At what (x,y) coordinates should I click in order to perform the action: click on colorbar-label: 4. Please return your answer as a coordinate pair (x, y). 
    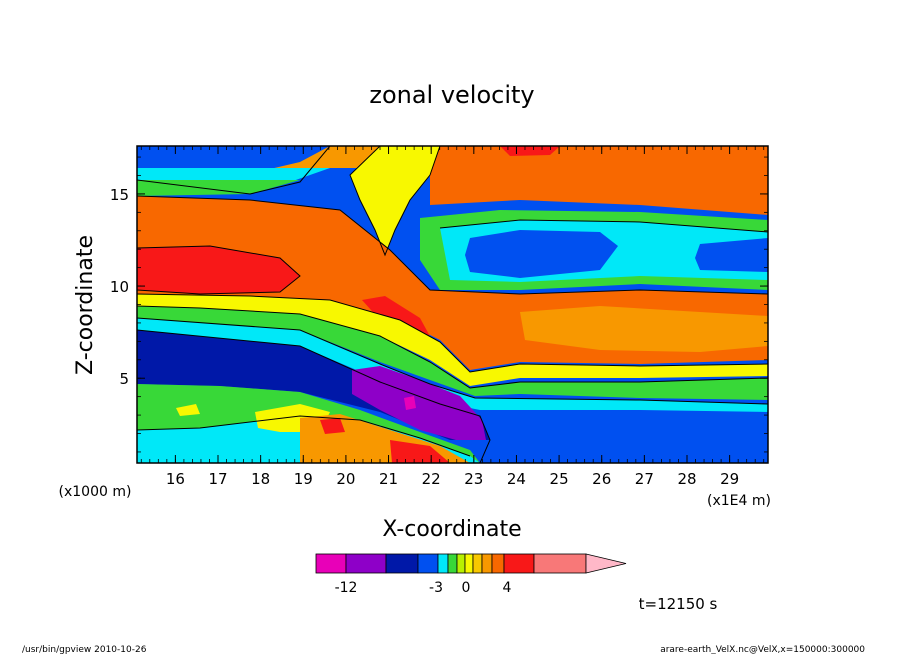
    Looking at the image, I should click on (507, 588).